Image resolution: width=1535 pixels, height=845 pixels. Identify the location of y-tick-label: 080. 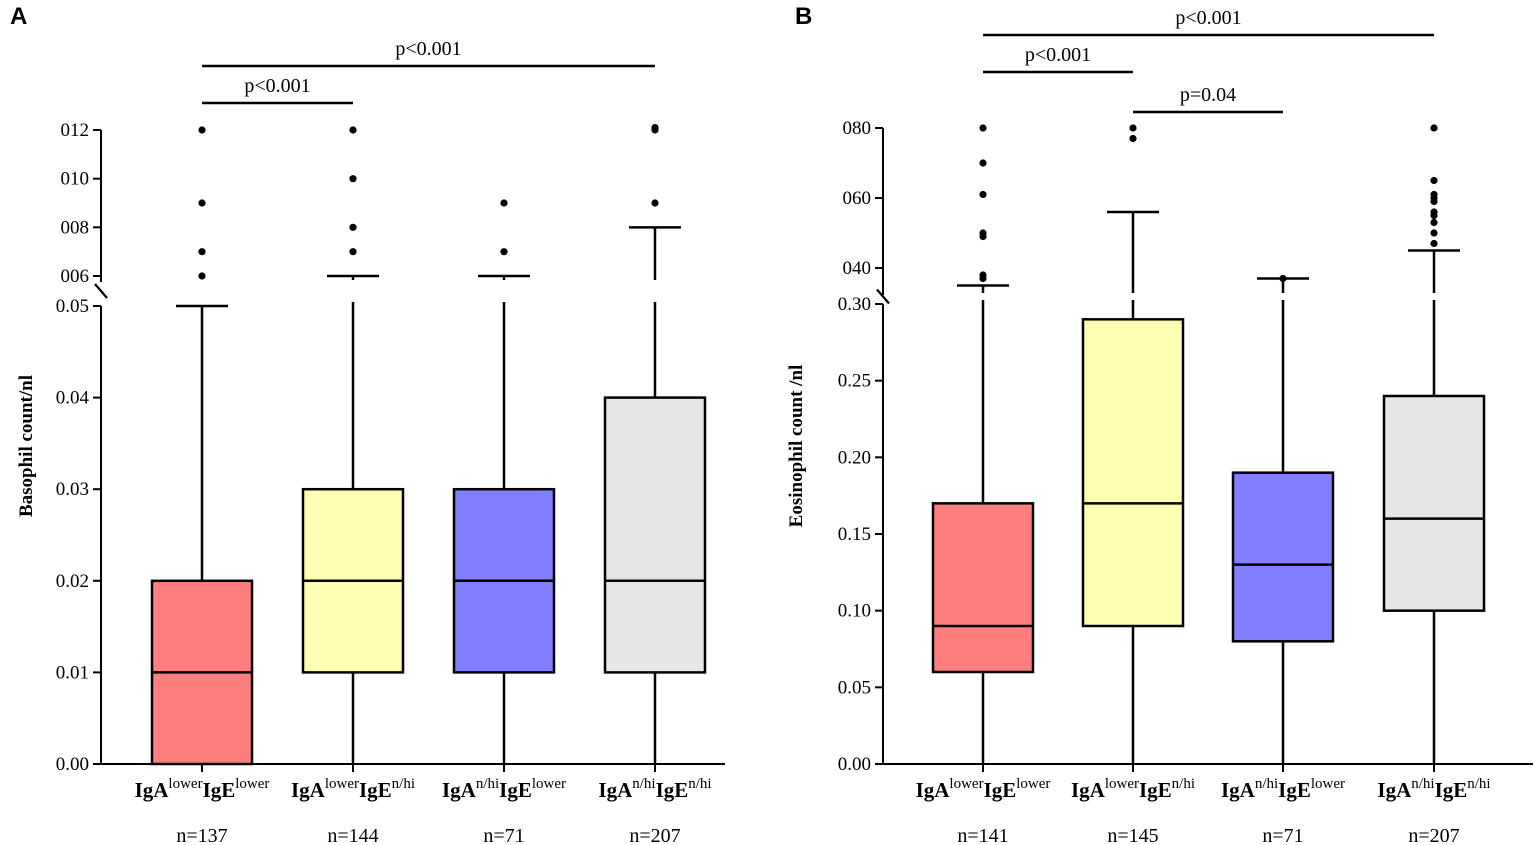
(857, 128).